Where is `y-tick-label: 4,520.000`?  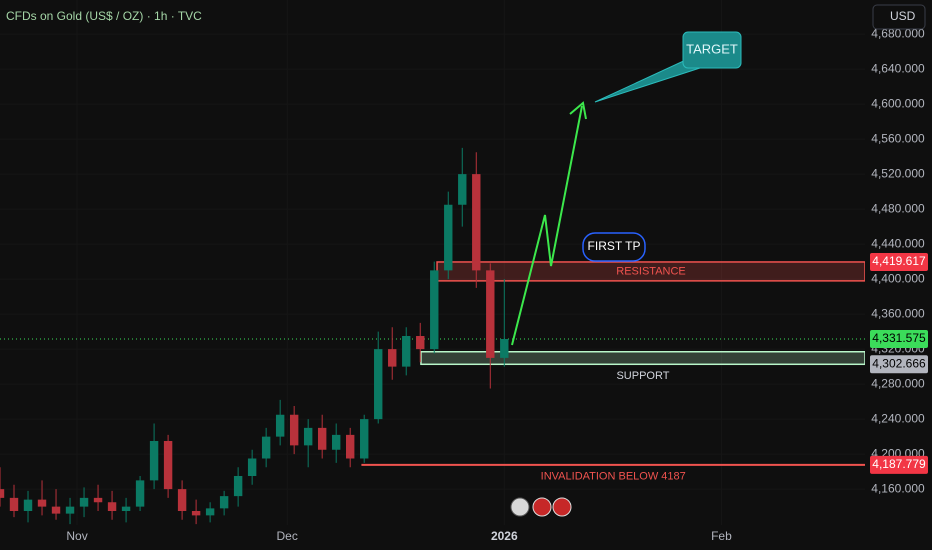
y-tick-label: 4,520.000 is located at coordinates (898, 173).